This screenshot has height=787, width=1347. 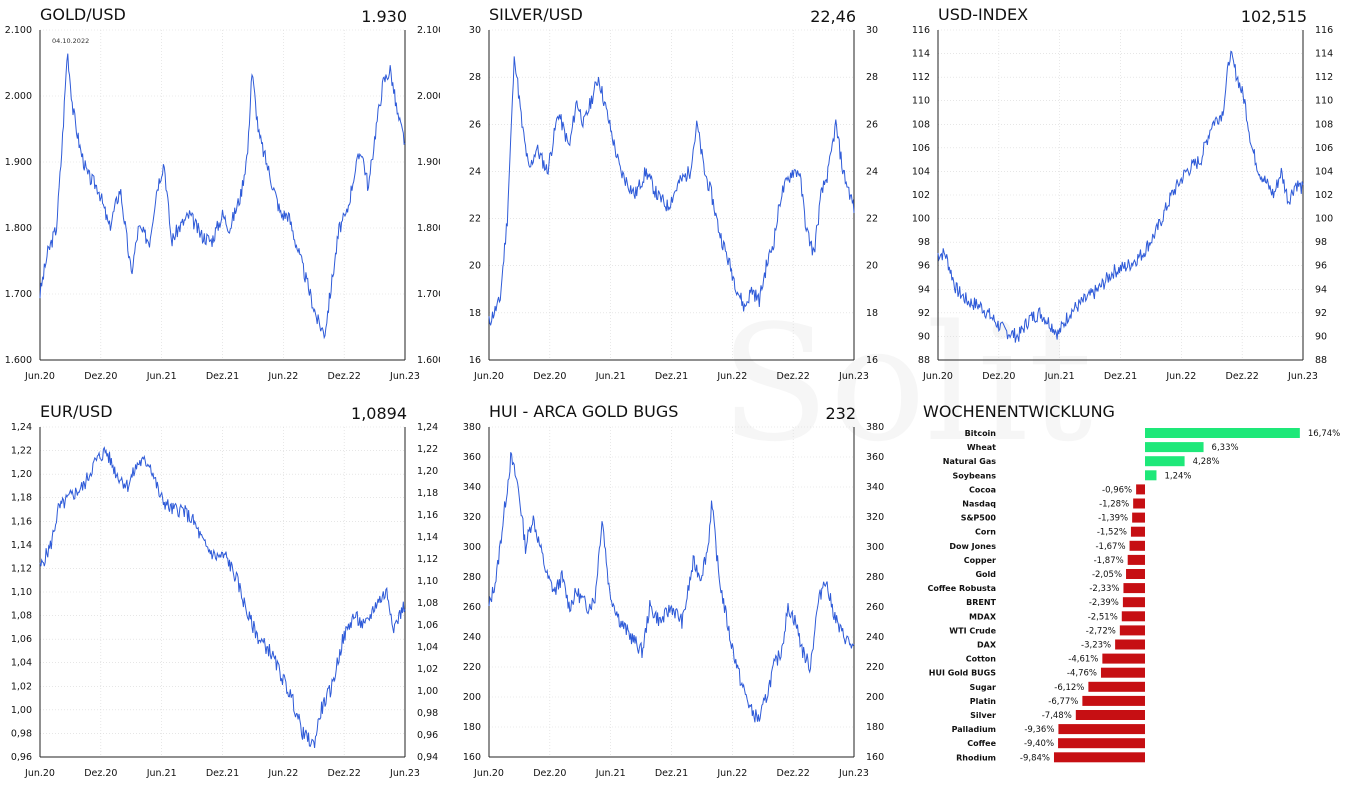 What do you see at coordinates (921, 219) in the screenshot?
I see `y-tick-label-left: 100` at bounding box center [921, 219].